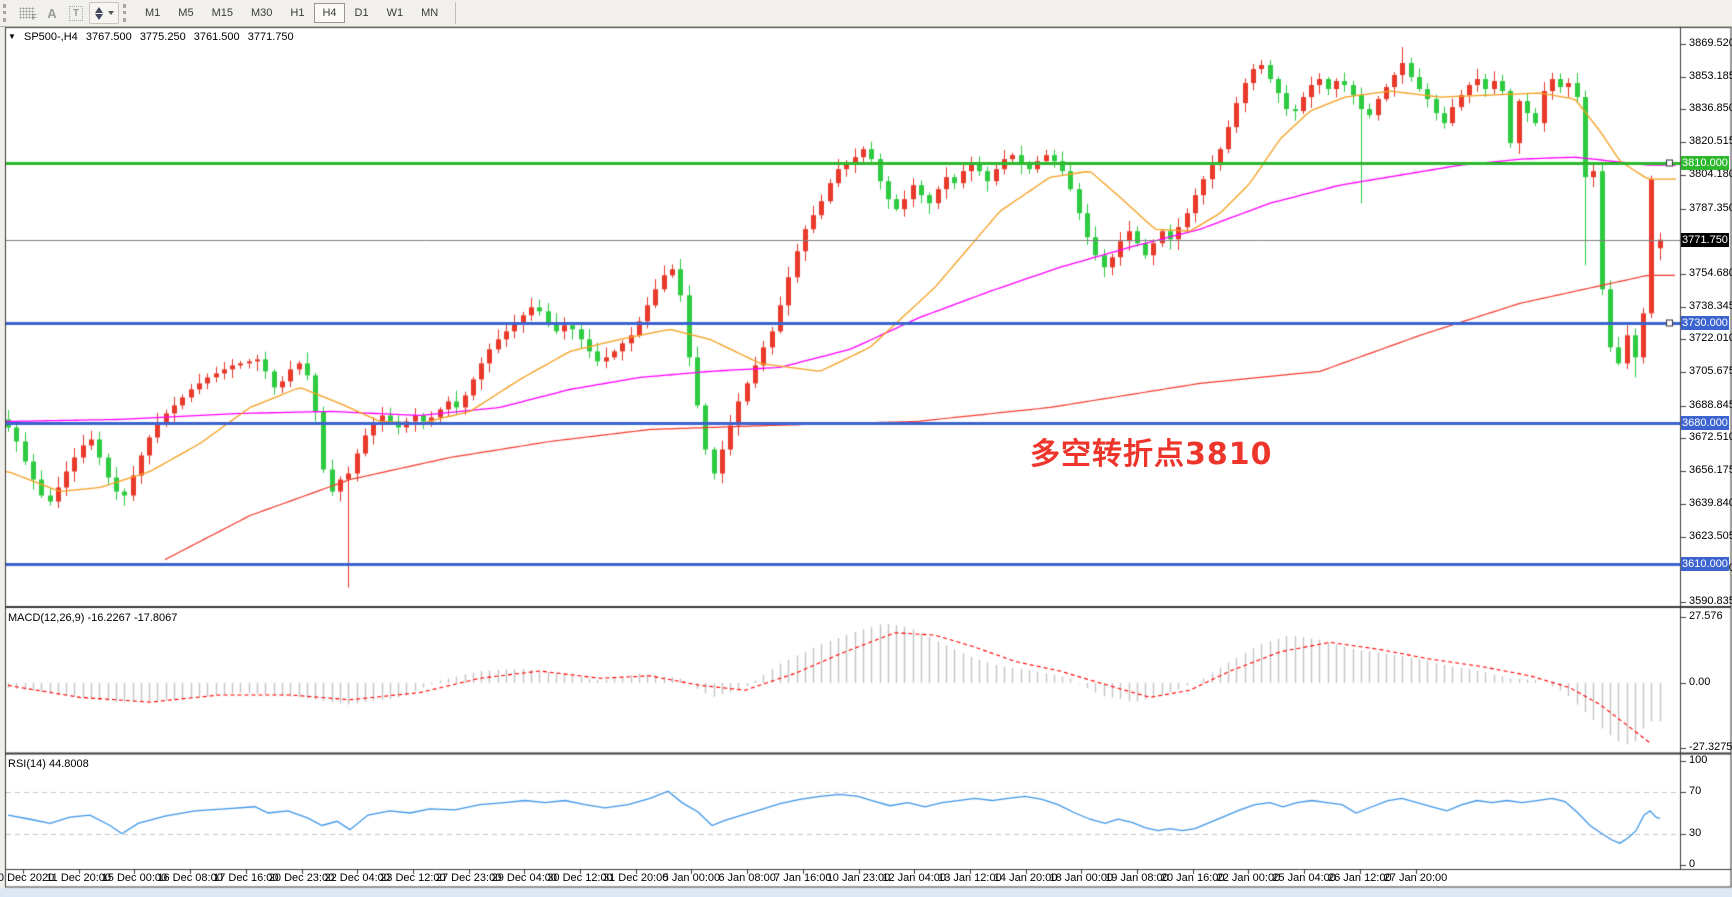 This screenshot has height=897, width=1732. What do you see at coordinates (747, 878) in the screenshot?
I see `time-axis-label: 6 Jan 08:00` at bounding box center [747, 878].